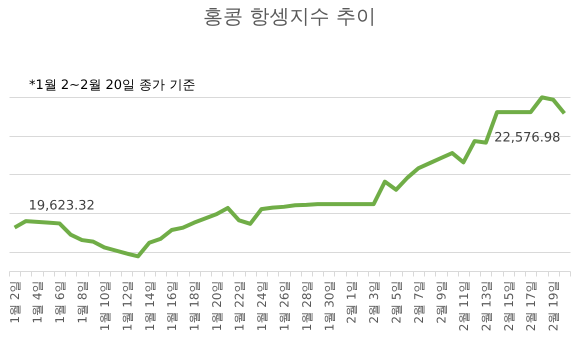 The image size is (576, 340). Describe the element at coordinates (463, 306) in the screenshot. I see `x-tick-label: 2월 11일` at that location.